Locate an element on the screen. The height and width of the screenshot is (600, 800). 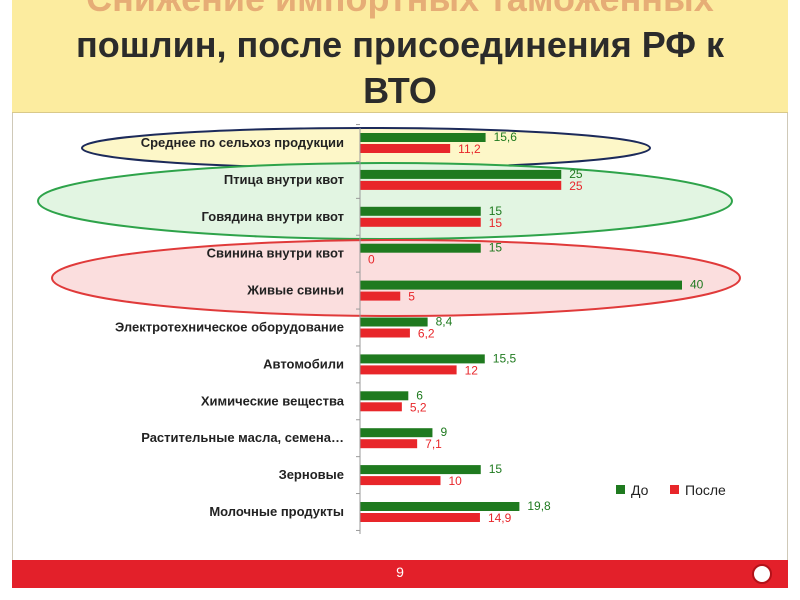
category-label: Молочные продукты is located at coordinates (276, 511).